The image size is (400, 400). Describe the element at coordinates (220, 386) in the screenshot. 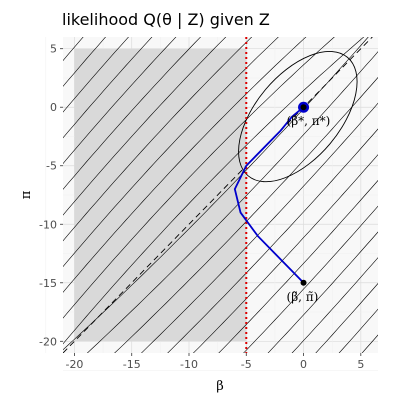

I see `x-axis-label: β` at that location.